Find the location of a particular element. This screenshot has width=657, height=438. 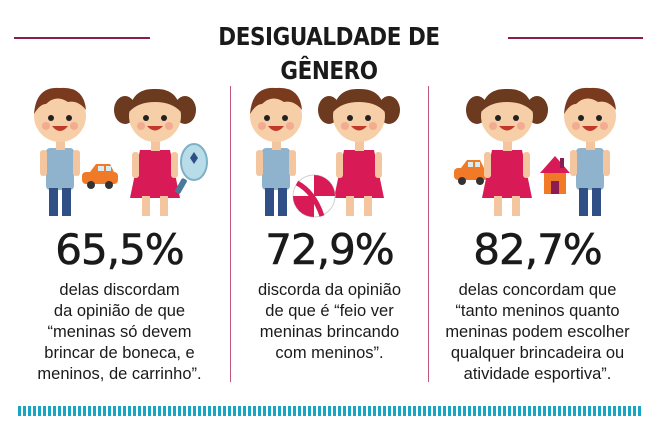

title-rule-right is located at coordinates (575, 38).